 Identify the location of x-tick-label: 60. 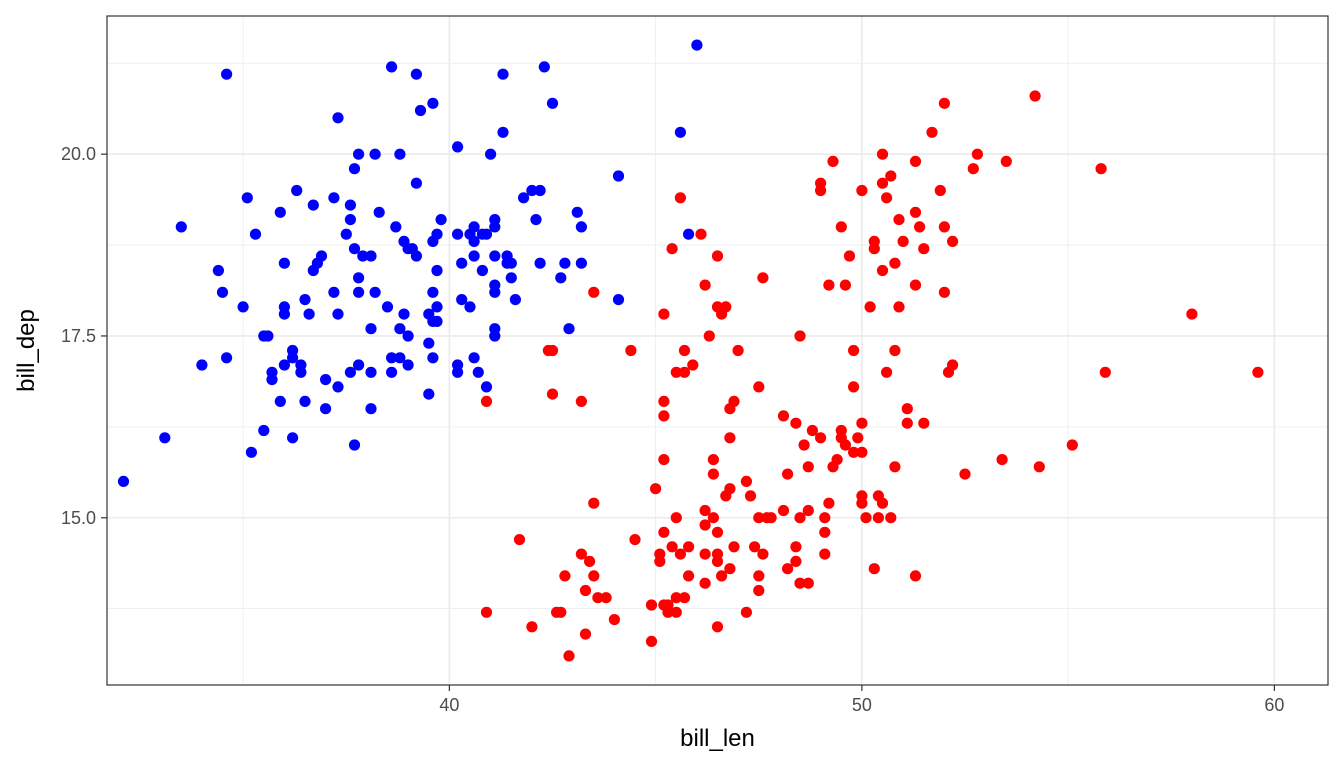
(1274, 705).